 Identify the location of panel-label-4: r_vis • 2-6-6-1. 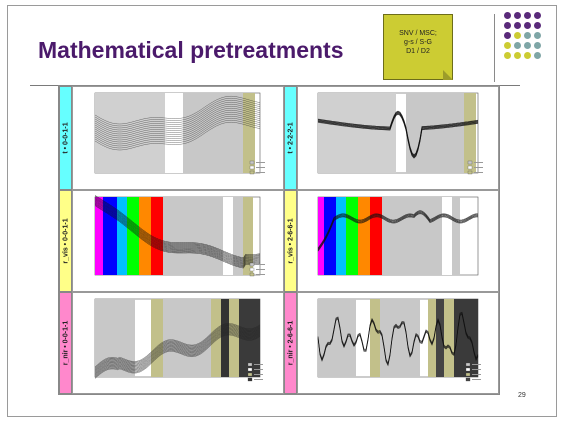
(290, 241).